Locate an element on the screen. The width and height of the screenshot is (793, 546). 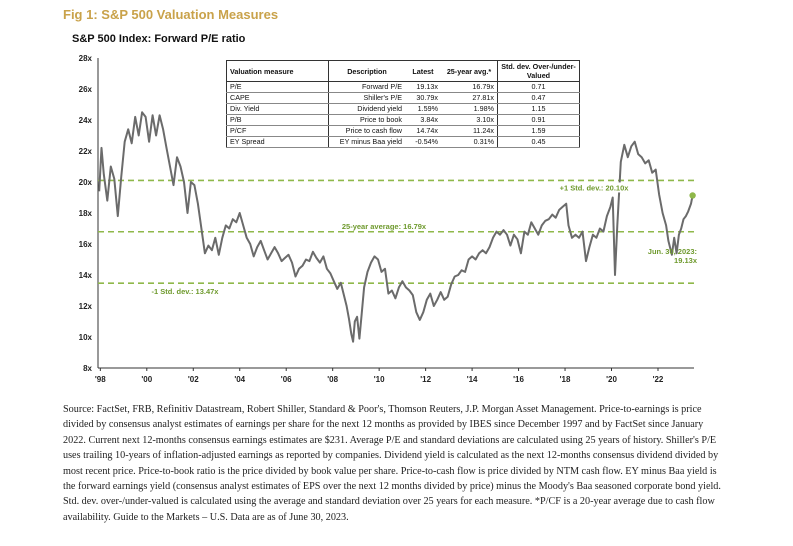
y-tick-label: 20x is located at coordinates (86, 182).